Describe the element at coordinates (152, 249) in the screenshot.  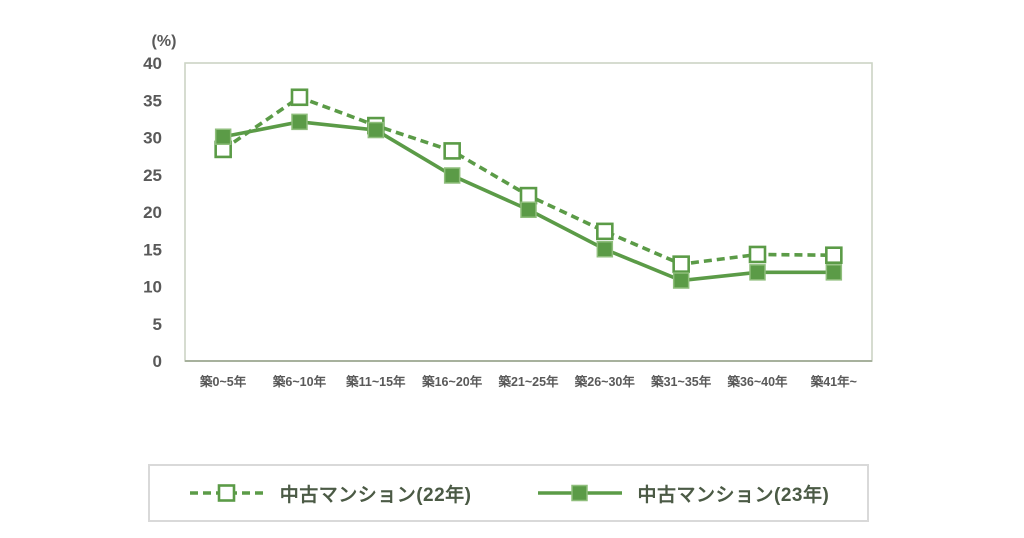
I see `y-tick-label: 15` at that location.